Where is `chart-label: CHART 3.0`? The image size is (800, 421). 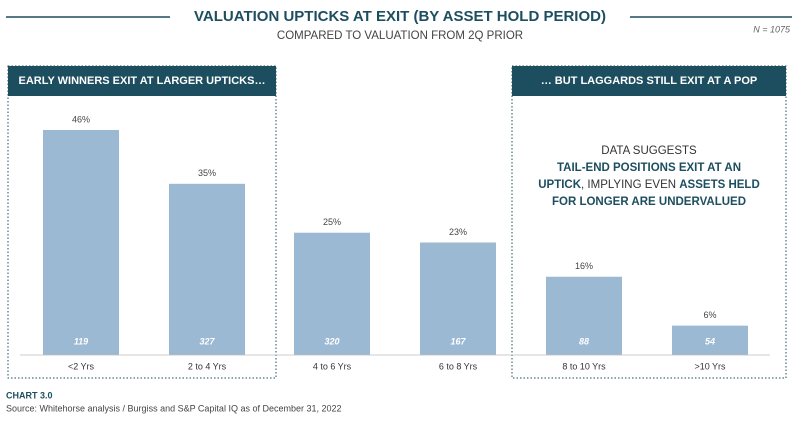
chart-label: CHART 3.0 is located at coordinates (29, 395).